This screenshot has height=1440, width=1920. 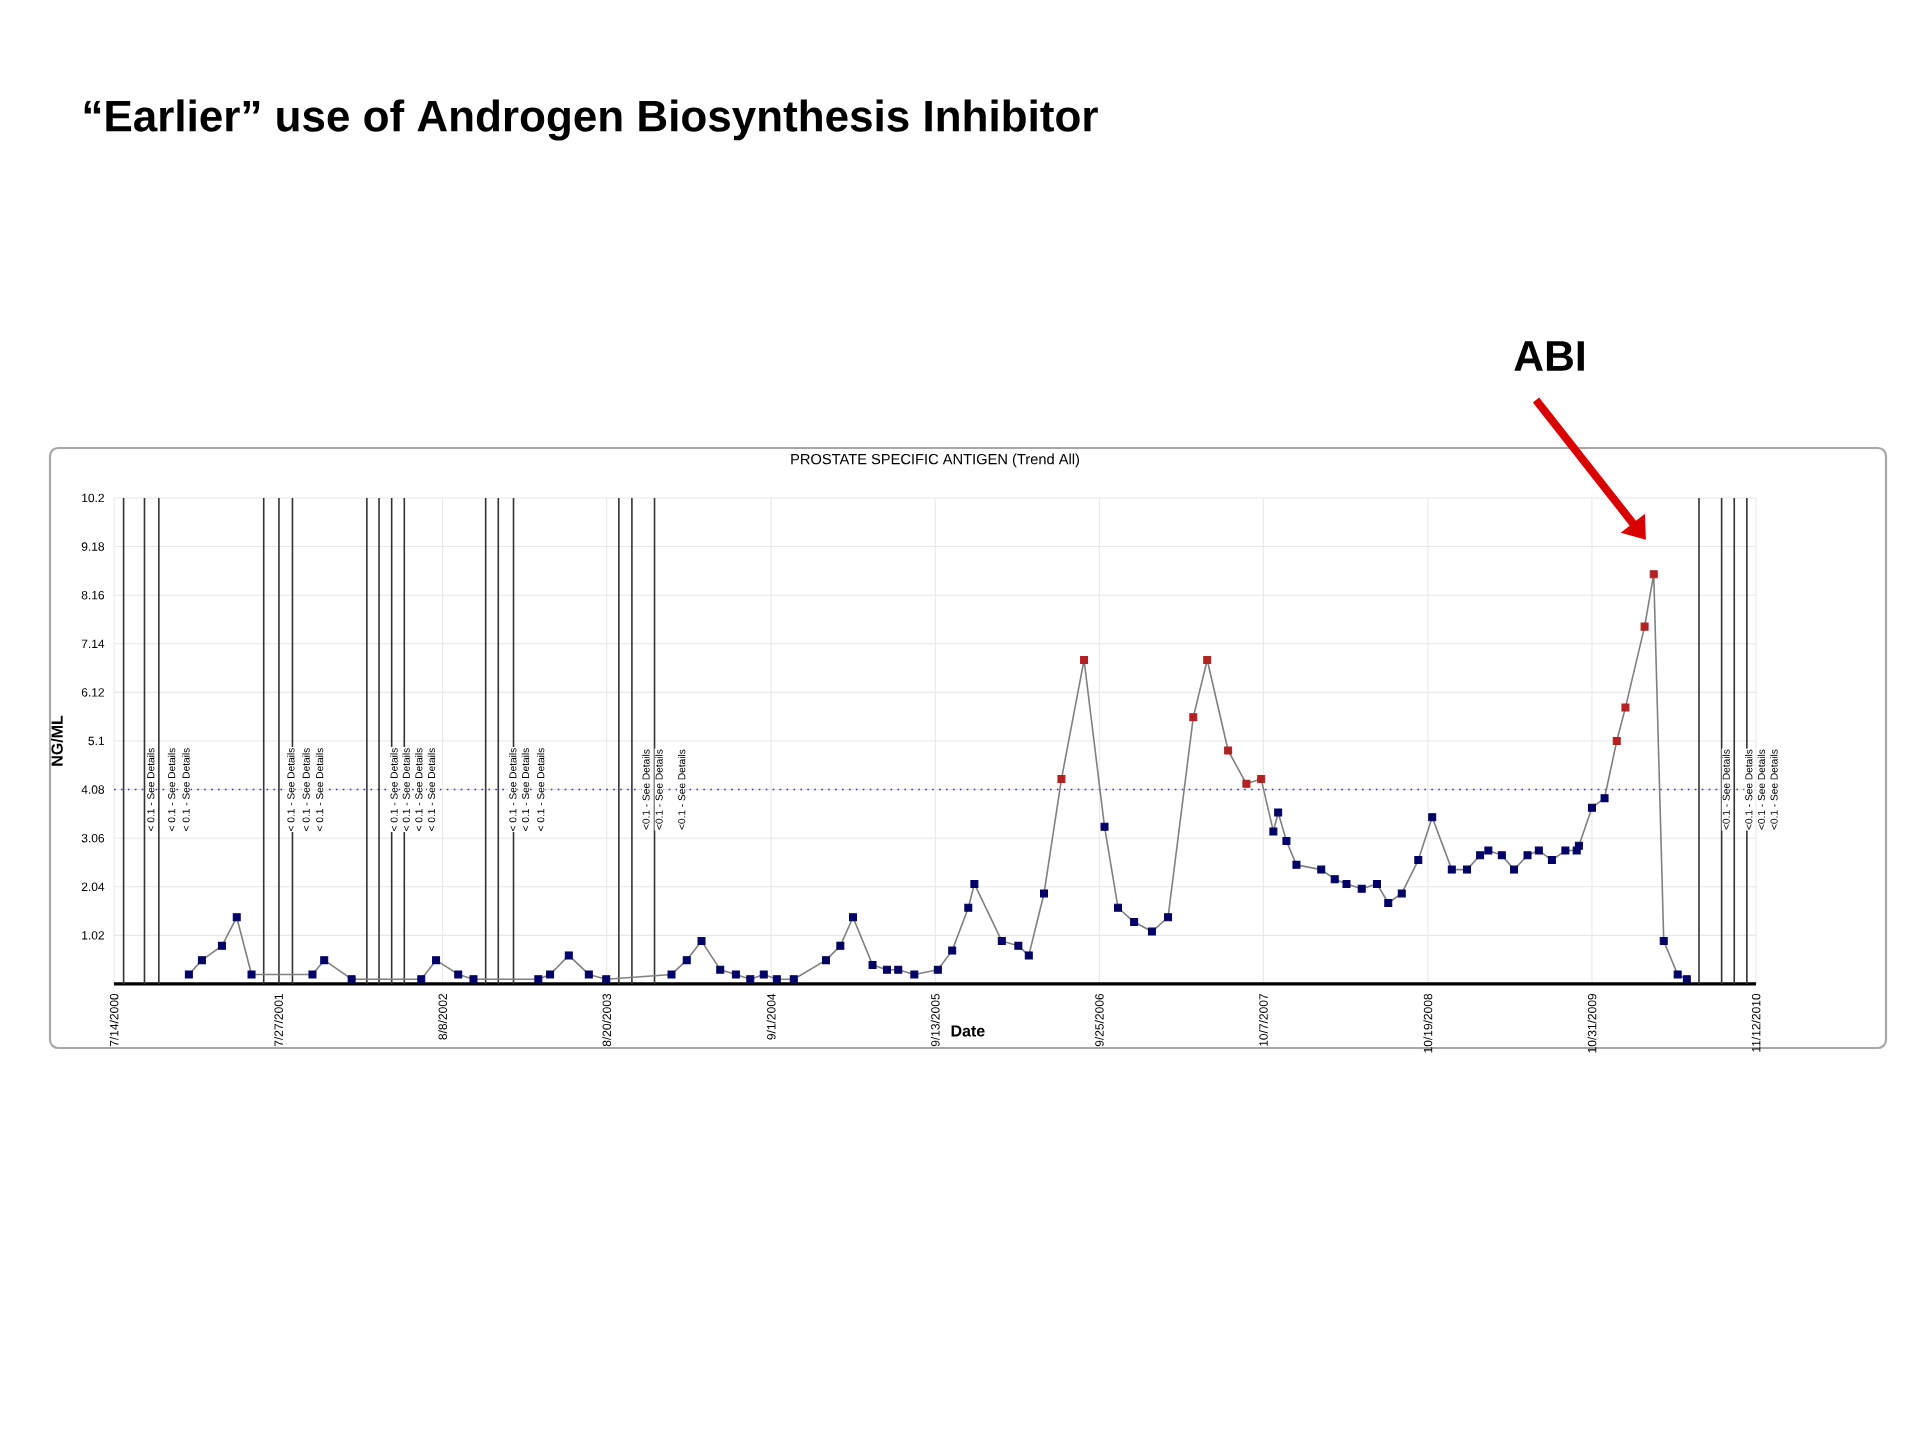 I want to click on y-axis-title: NG/ML, so click(x=56, y=740).